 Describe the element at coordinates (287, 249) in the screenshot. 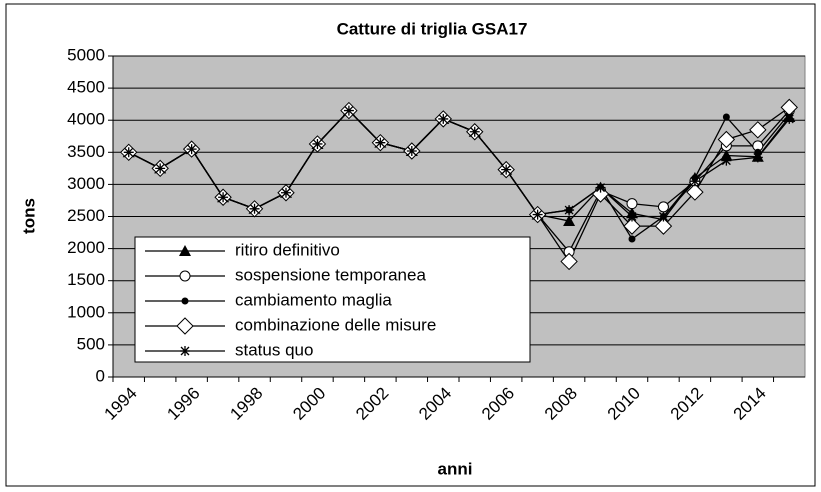

I see `legend-label: ritiro definitivo` at that location.